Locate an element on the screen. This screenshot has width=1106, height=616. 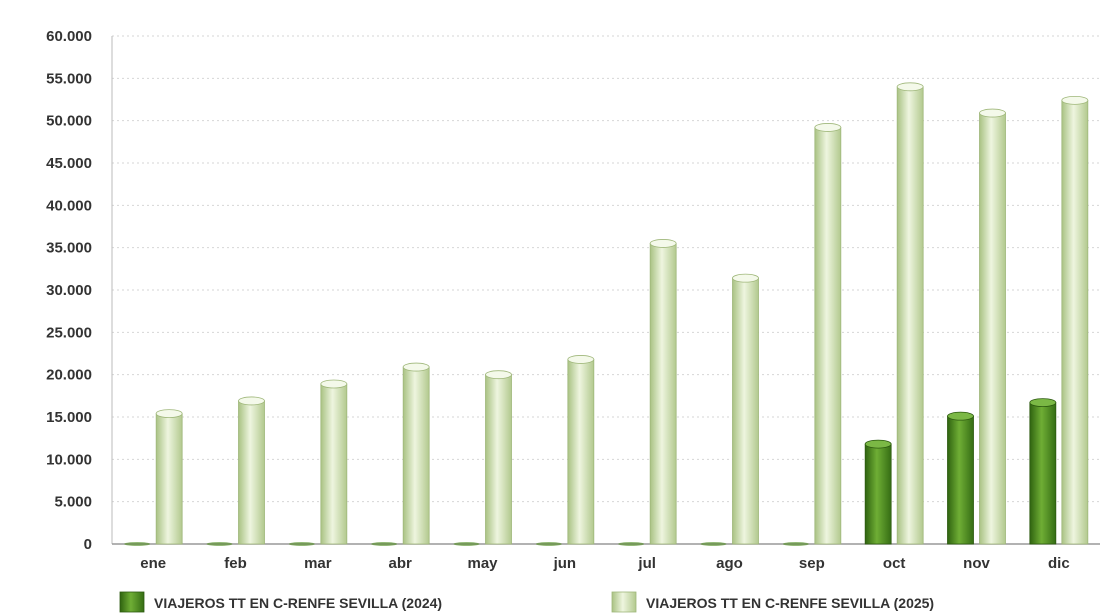
bar-cap-2025-jun is located at coordinates (581, 359).